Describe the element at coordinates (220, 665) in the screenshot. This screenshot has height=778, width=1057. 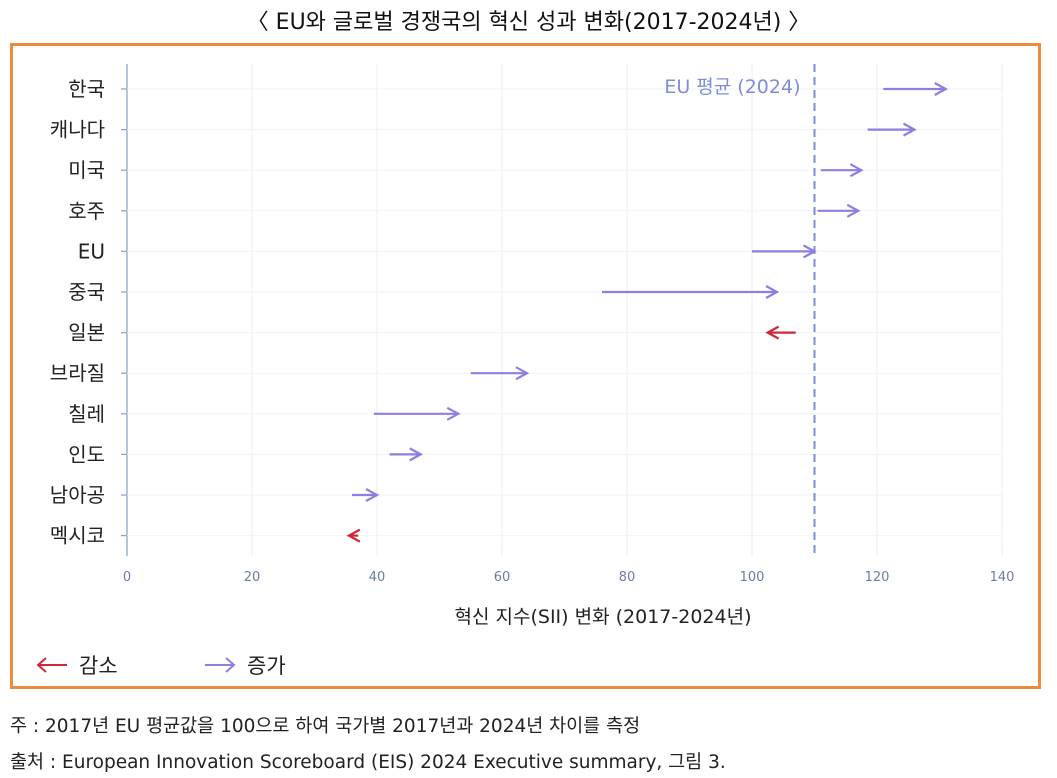
I see `increase-arrow-icon` at that location.